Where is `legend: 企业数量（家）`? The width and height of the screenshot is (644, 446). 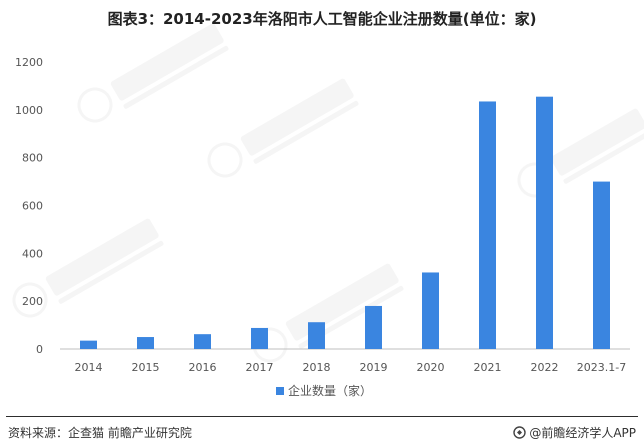
legend: 企业数量（家） is located at coordinates (324, 390).